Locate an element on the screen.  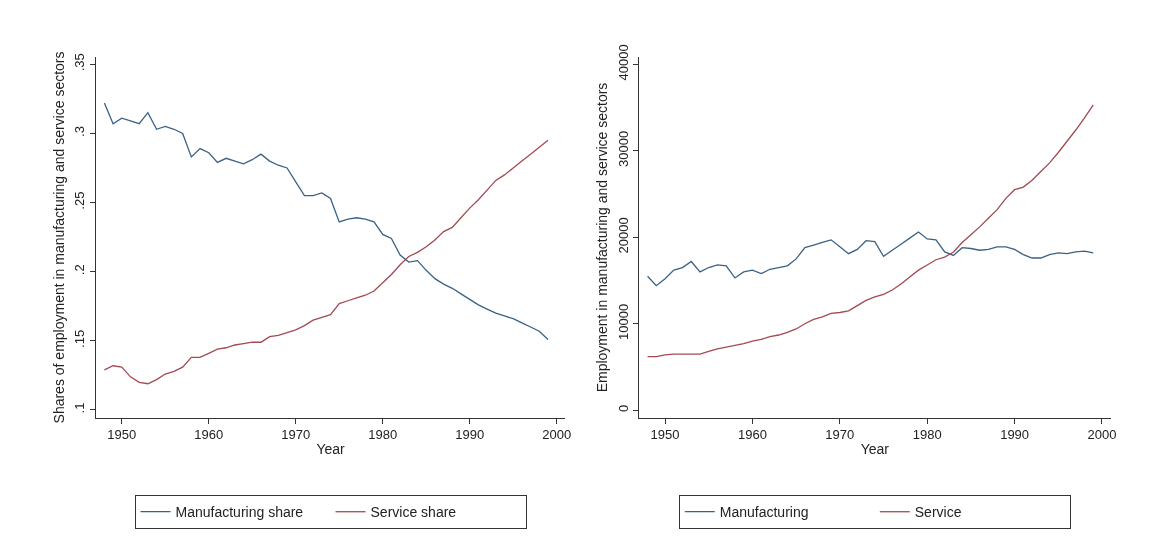
y-tick-label: .1 is located at coordinates (80, 408).